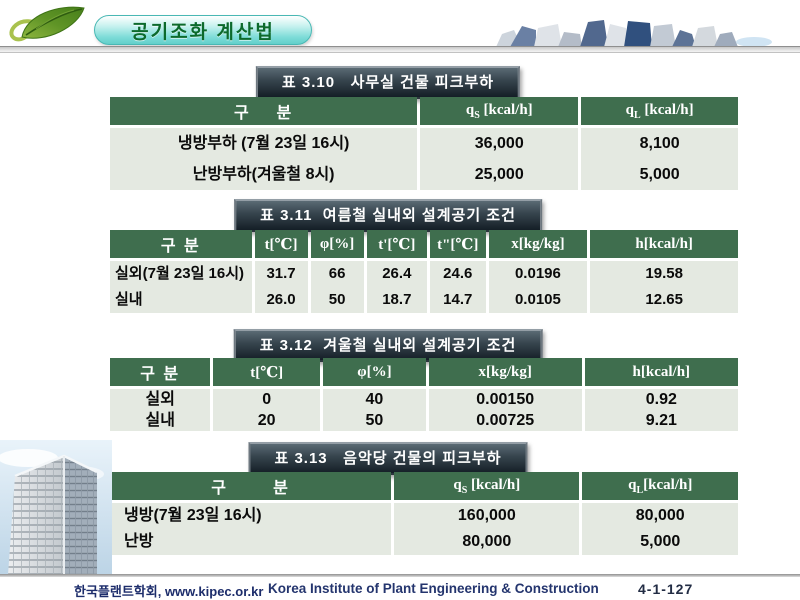  What do you see at coordinates (181, 287) in the screenshot?
I see `table-cell: 실외(7월 23일 16시) 실내` at bounding box center [181, 287].